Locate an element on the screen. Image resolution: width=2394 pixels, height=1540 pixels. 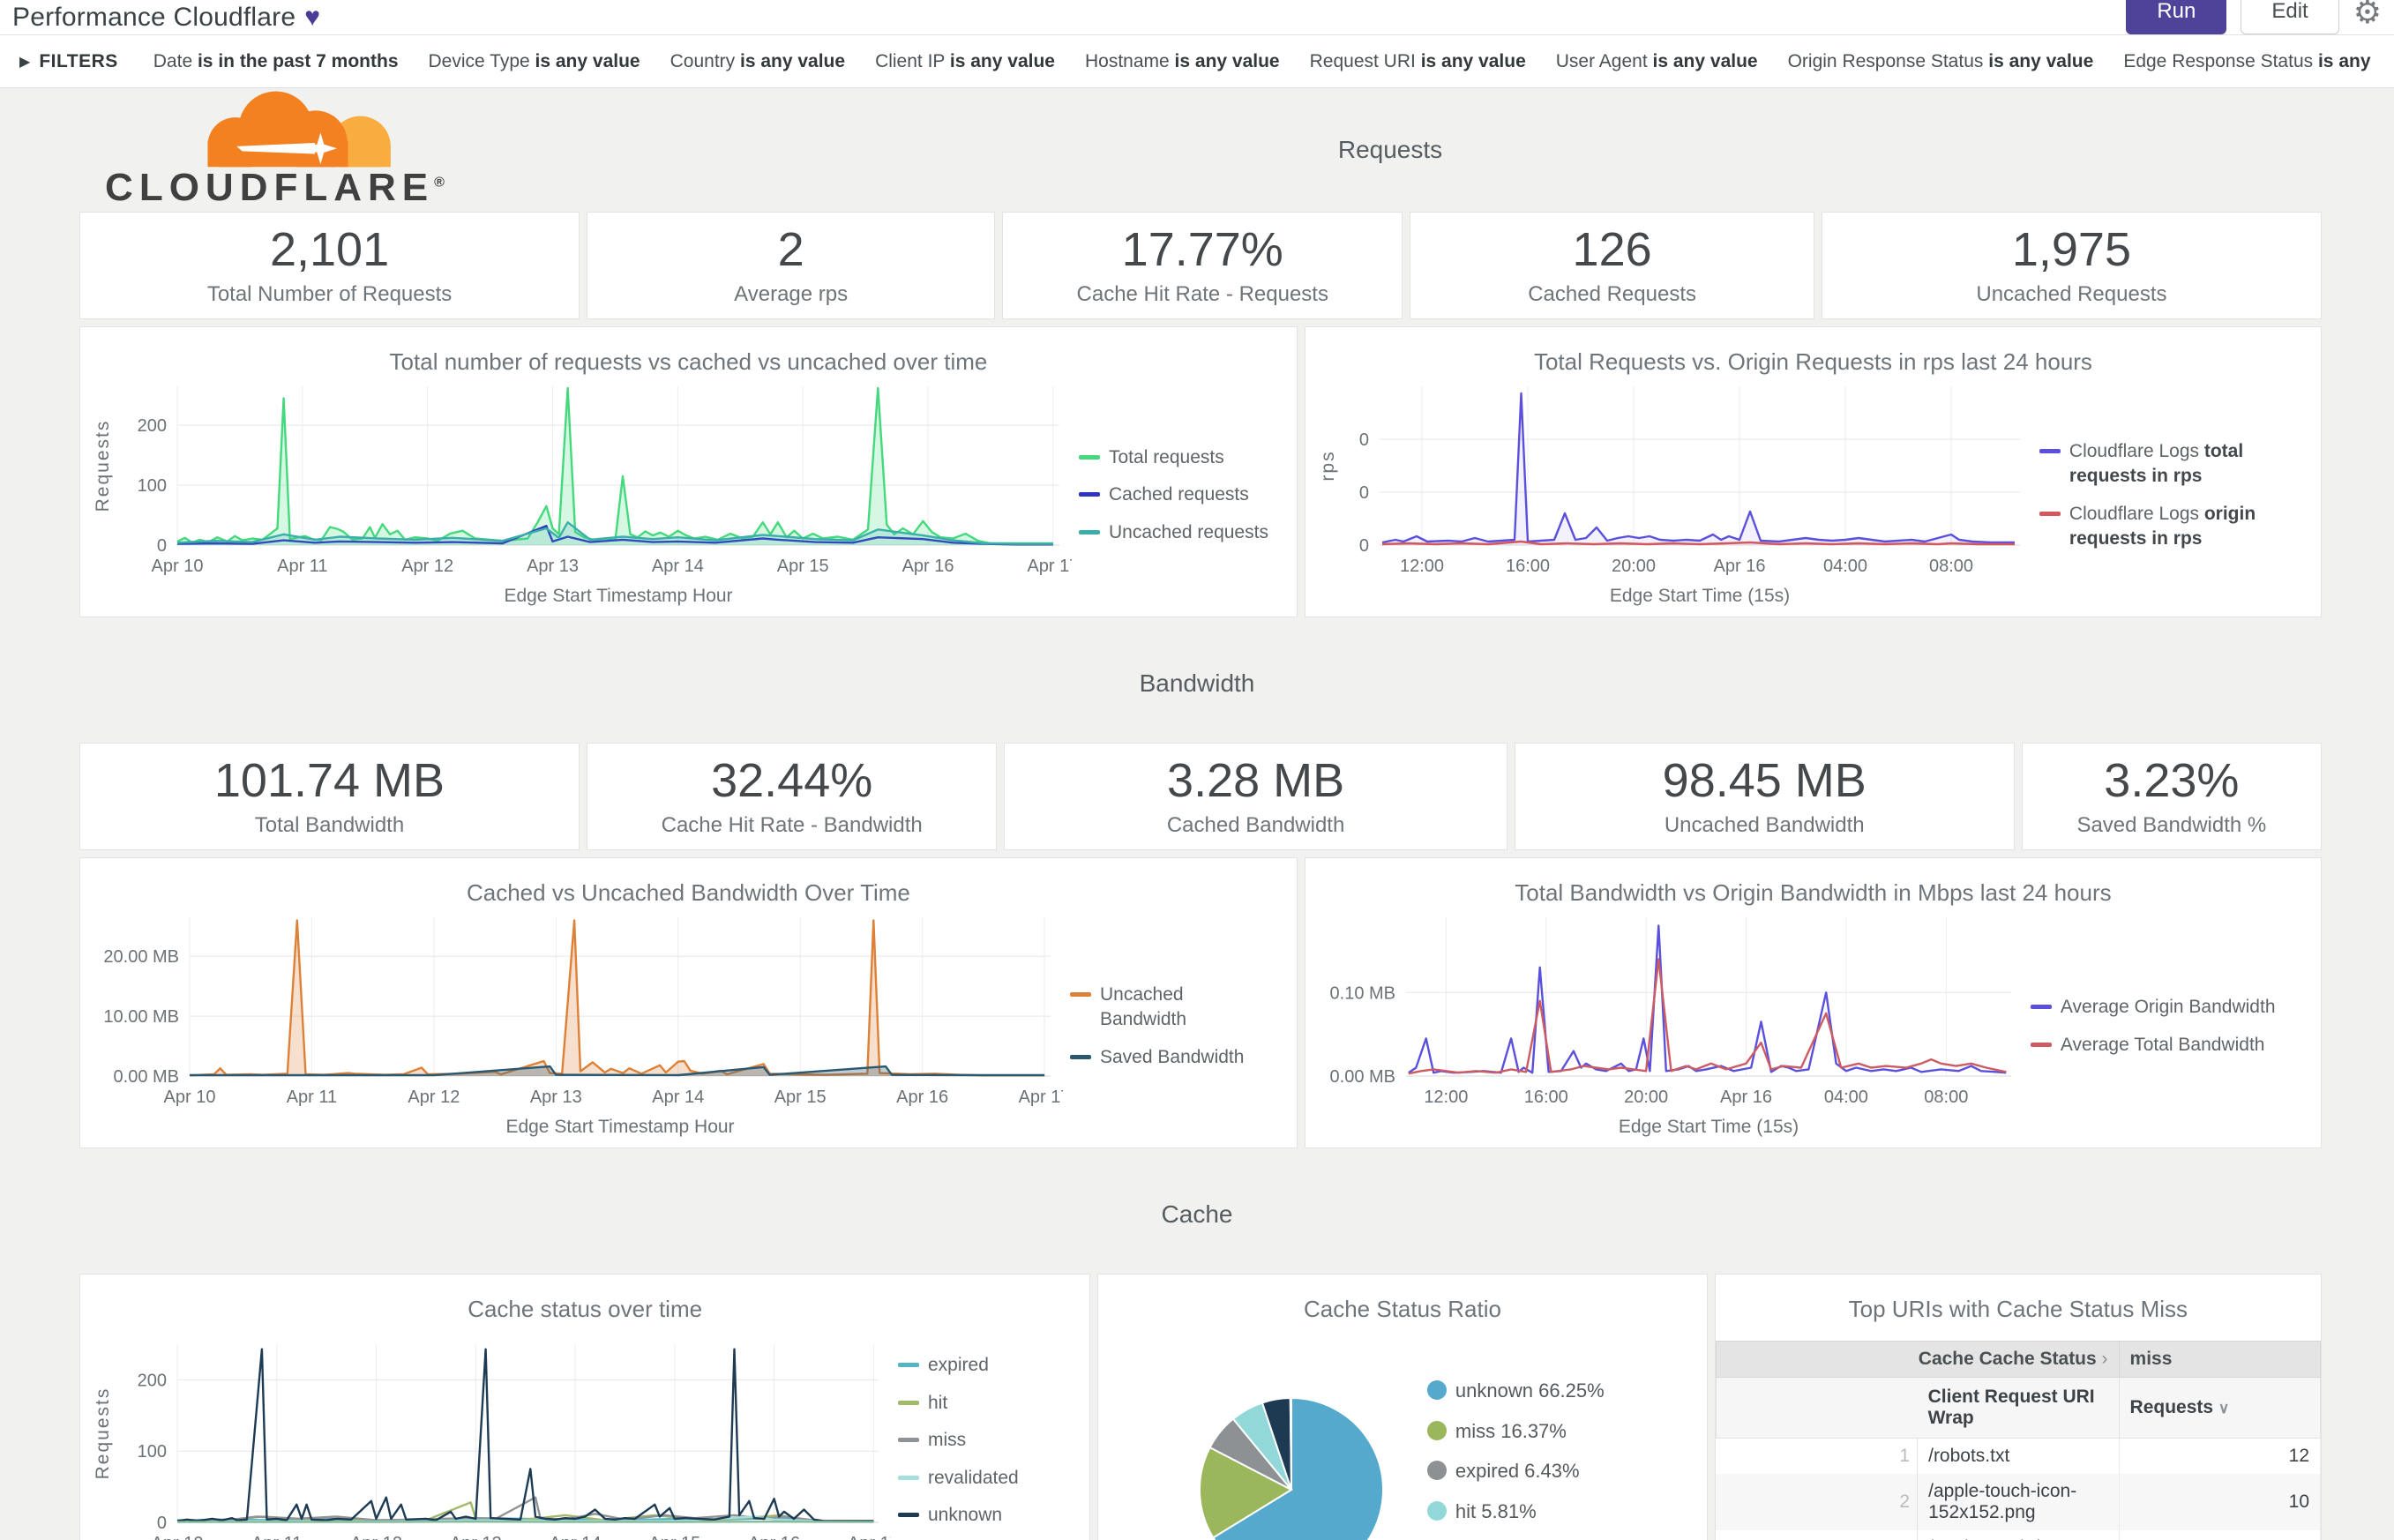
filter-item-hostname: Hostname is any value is located at coordinates (1182, 60).